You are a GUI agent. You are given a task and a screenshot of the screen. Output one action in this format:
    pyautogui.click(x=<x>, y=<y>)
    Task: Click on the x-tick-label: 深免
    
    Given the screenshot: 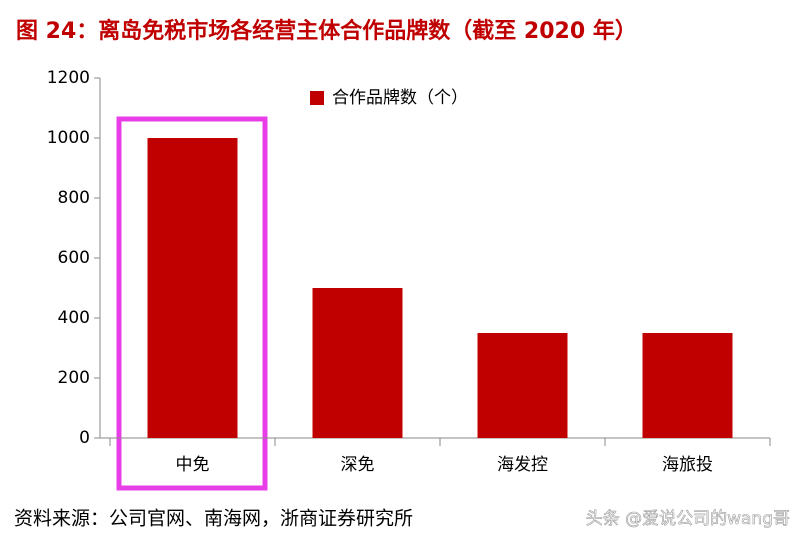 What is the action you would take?
    pyautogui.click(x=358, y=465)
    